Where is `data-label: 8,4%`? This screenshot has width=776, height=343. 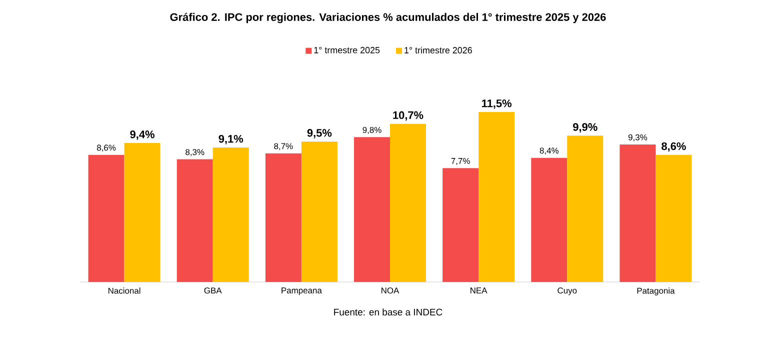
data-label: 8,4% is located at coordinates (549, 151).